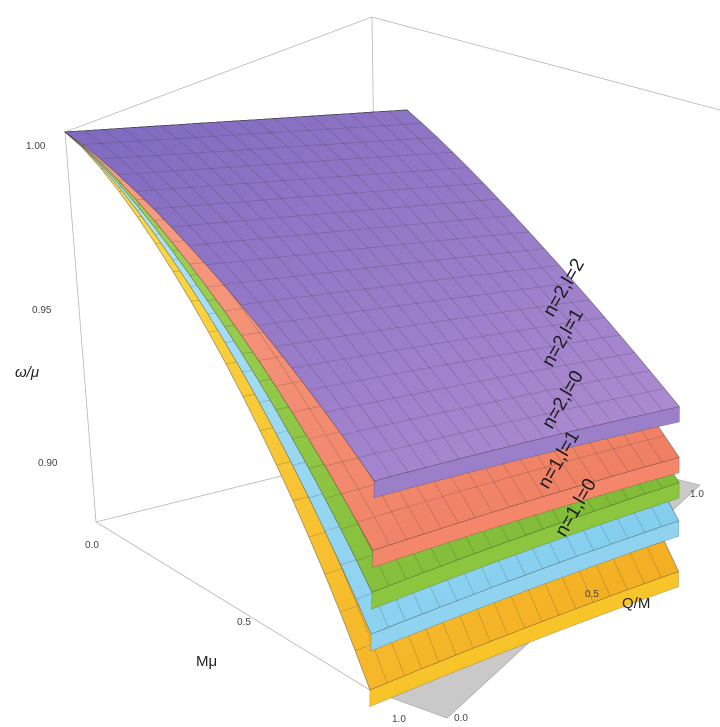  What do you see at coordinates (36, 146) in the screenshot?
I see `z-tick-label: 1.00` at bounding box center [36, 146].